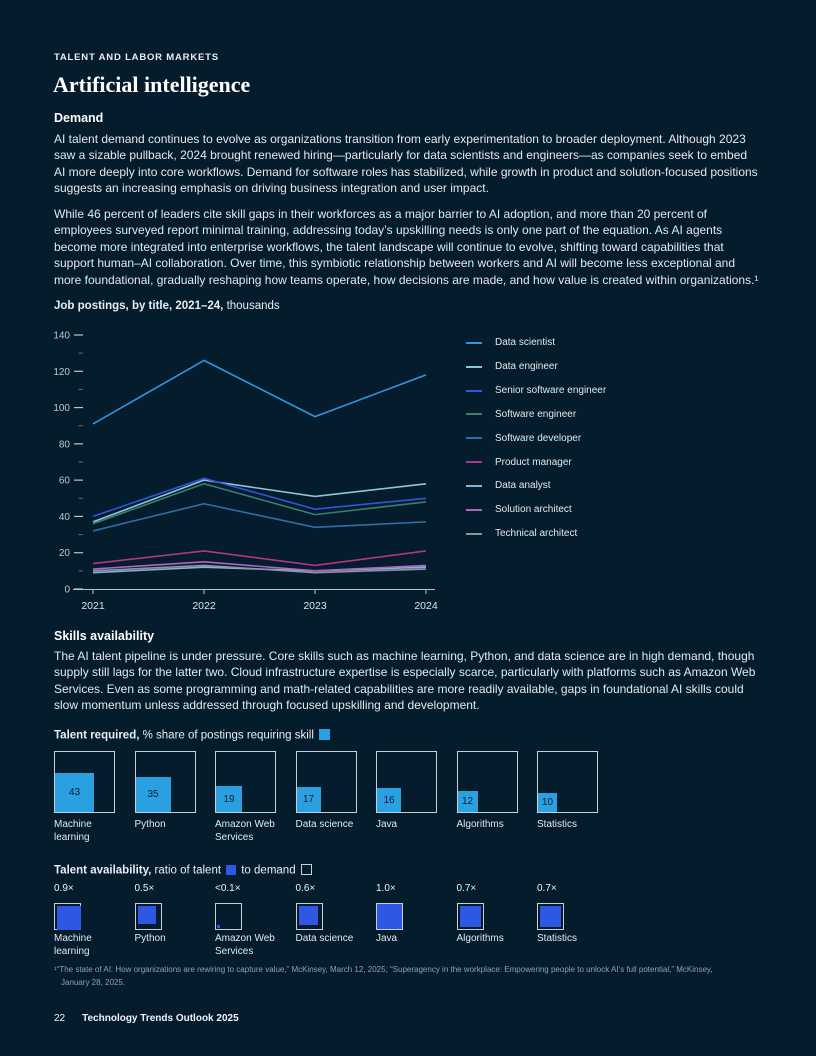 This screenshot has height=1056, width=816. I want to click on line-chart-title-bold: Job postings, by title, 2021–24,, so click(139, 306).